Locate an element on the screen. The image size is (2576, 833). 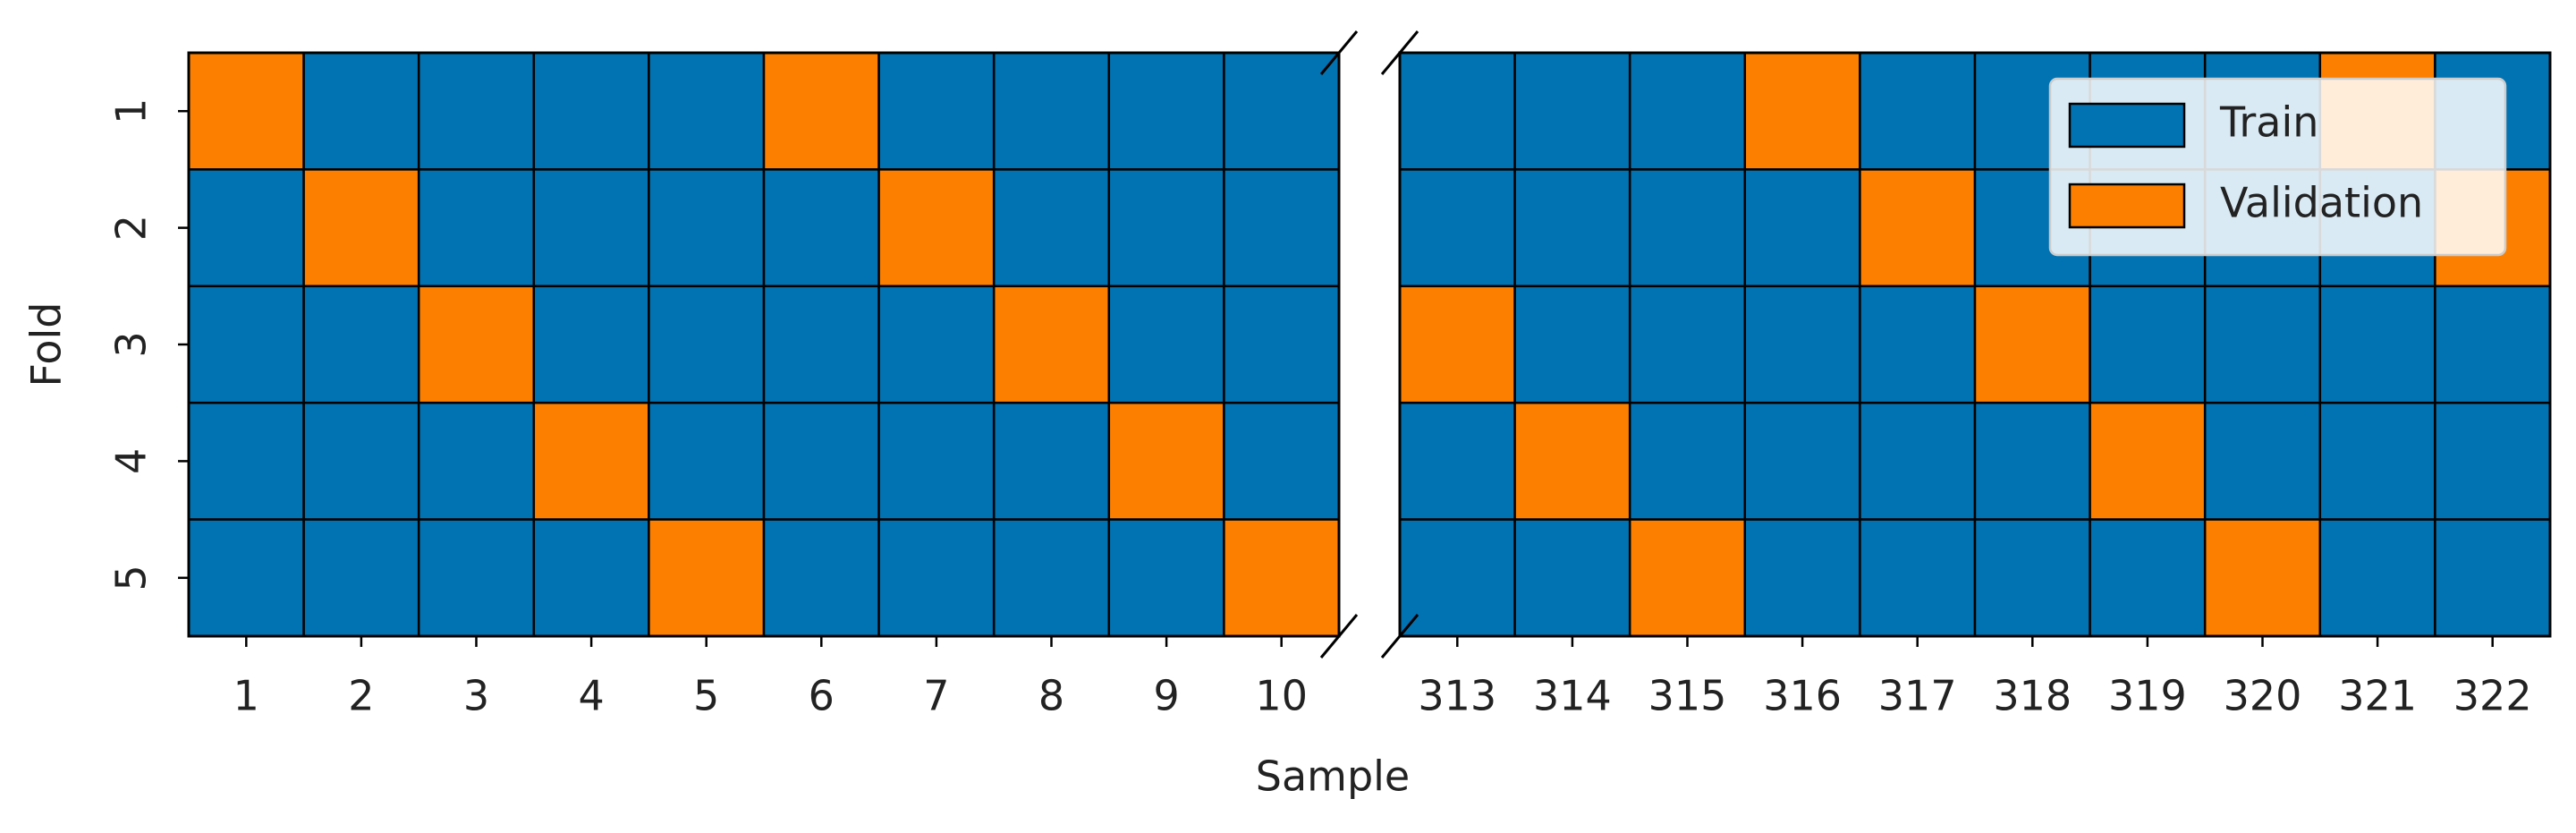
legend-label: Train is located at coordinates (2268, 122).